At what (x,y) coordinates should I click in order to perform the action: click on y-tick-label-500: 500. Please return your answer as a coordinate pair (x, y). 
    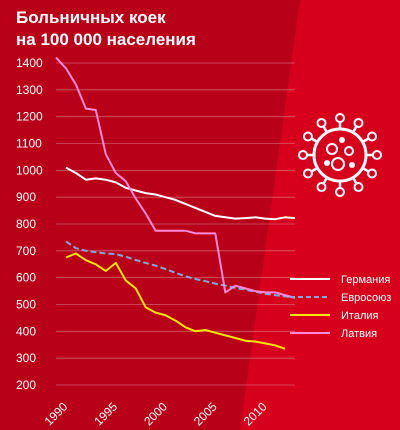
    Looking at the image, I should click on (26, 305).